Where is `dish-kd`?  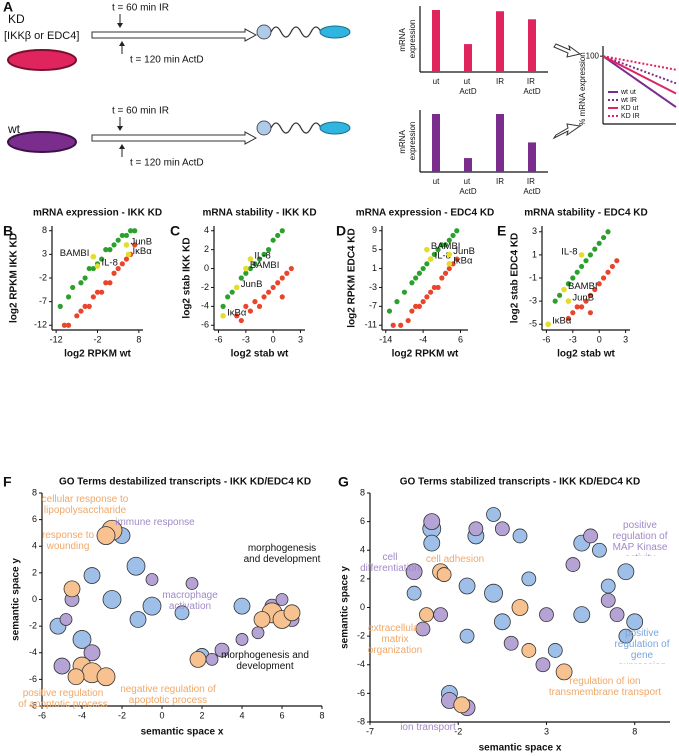
dish-kd is located at coordinates (42, 60).